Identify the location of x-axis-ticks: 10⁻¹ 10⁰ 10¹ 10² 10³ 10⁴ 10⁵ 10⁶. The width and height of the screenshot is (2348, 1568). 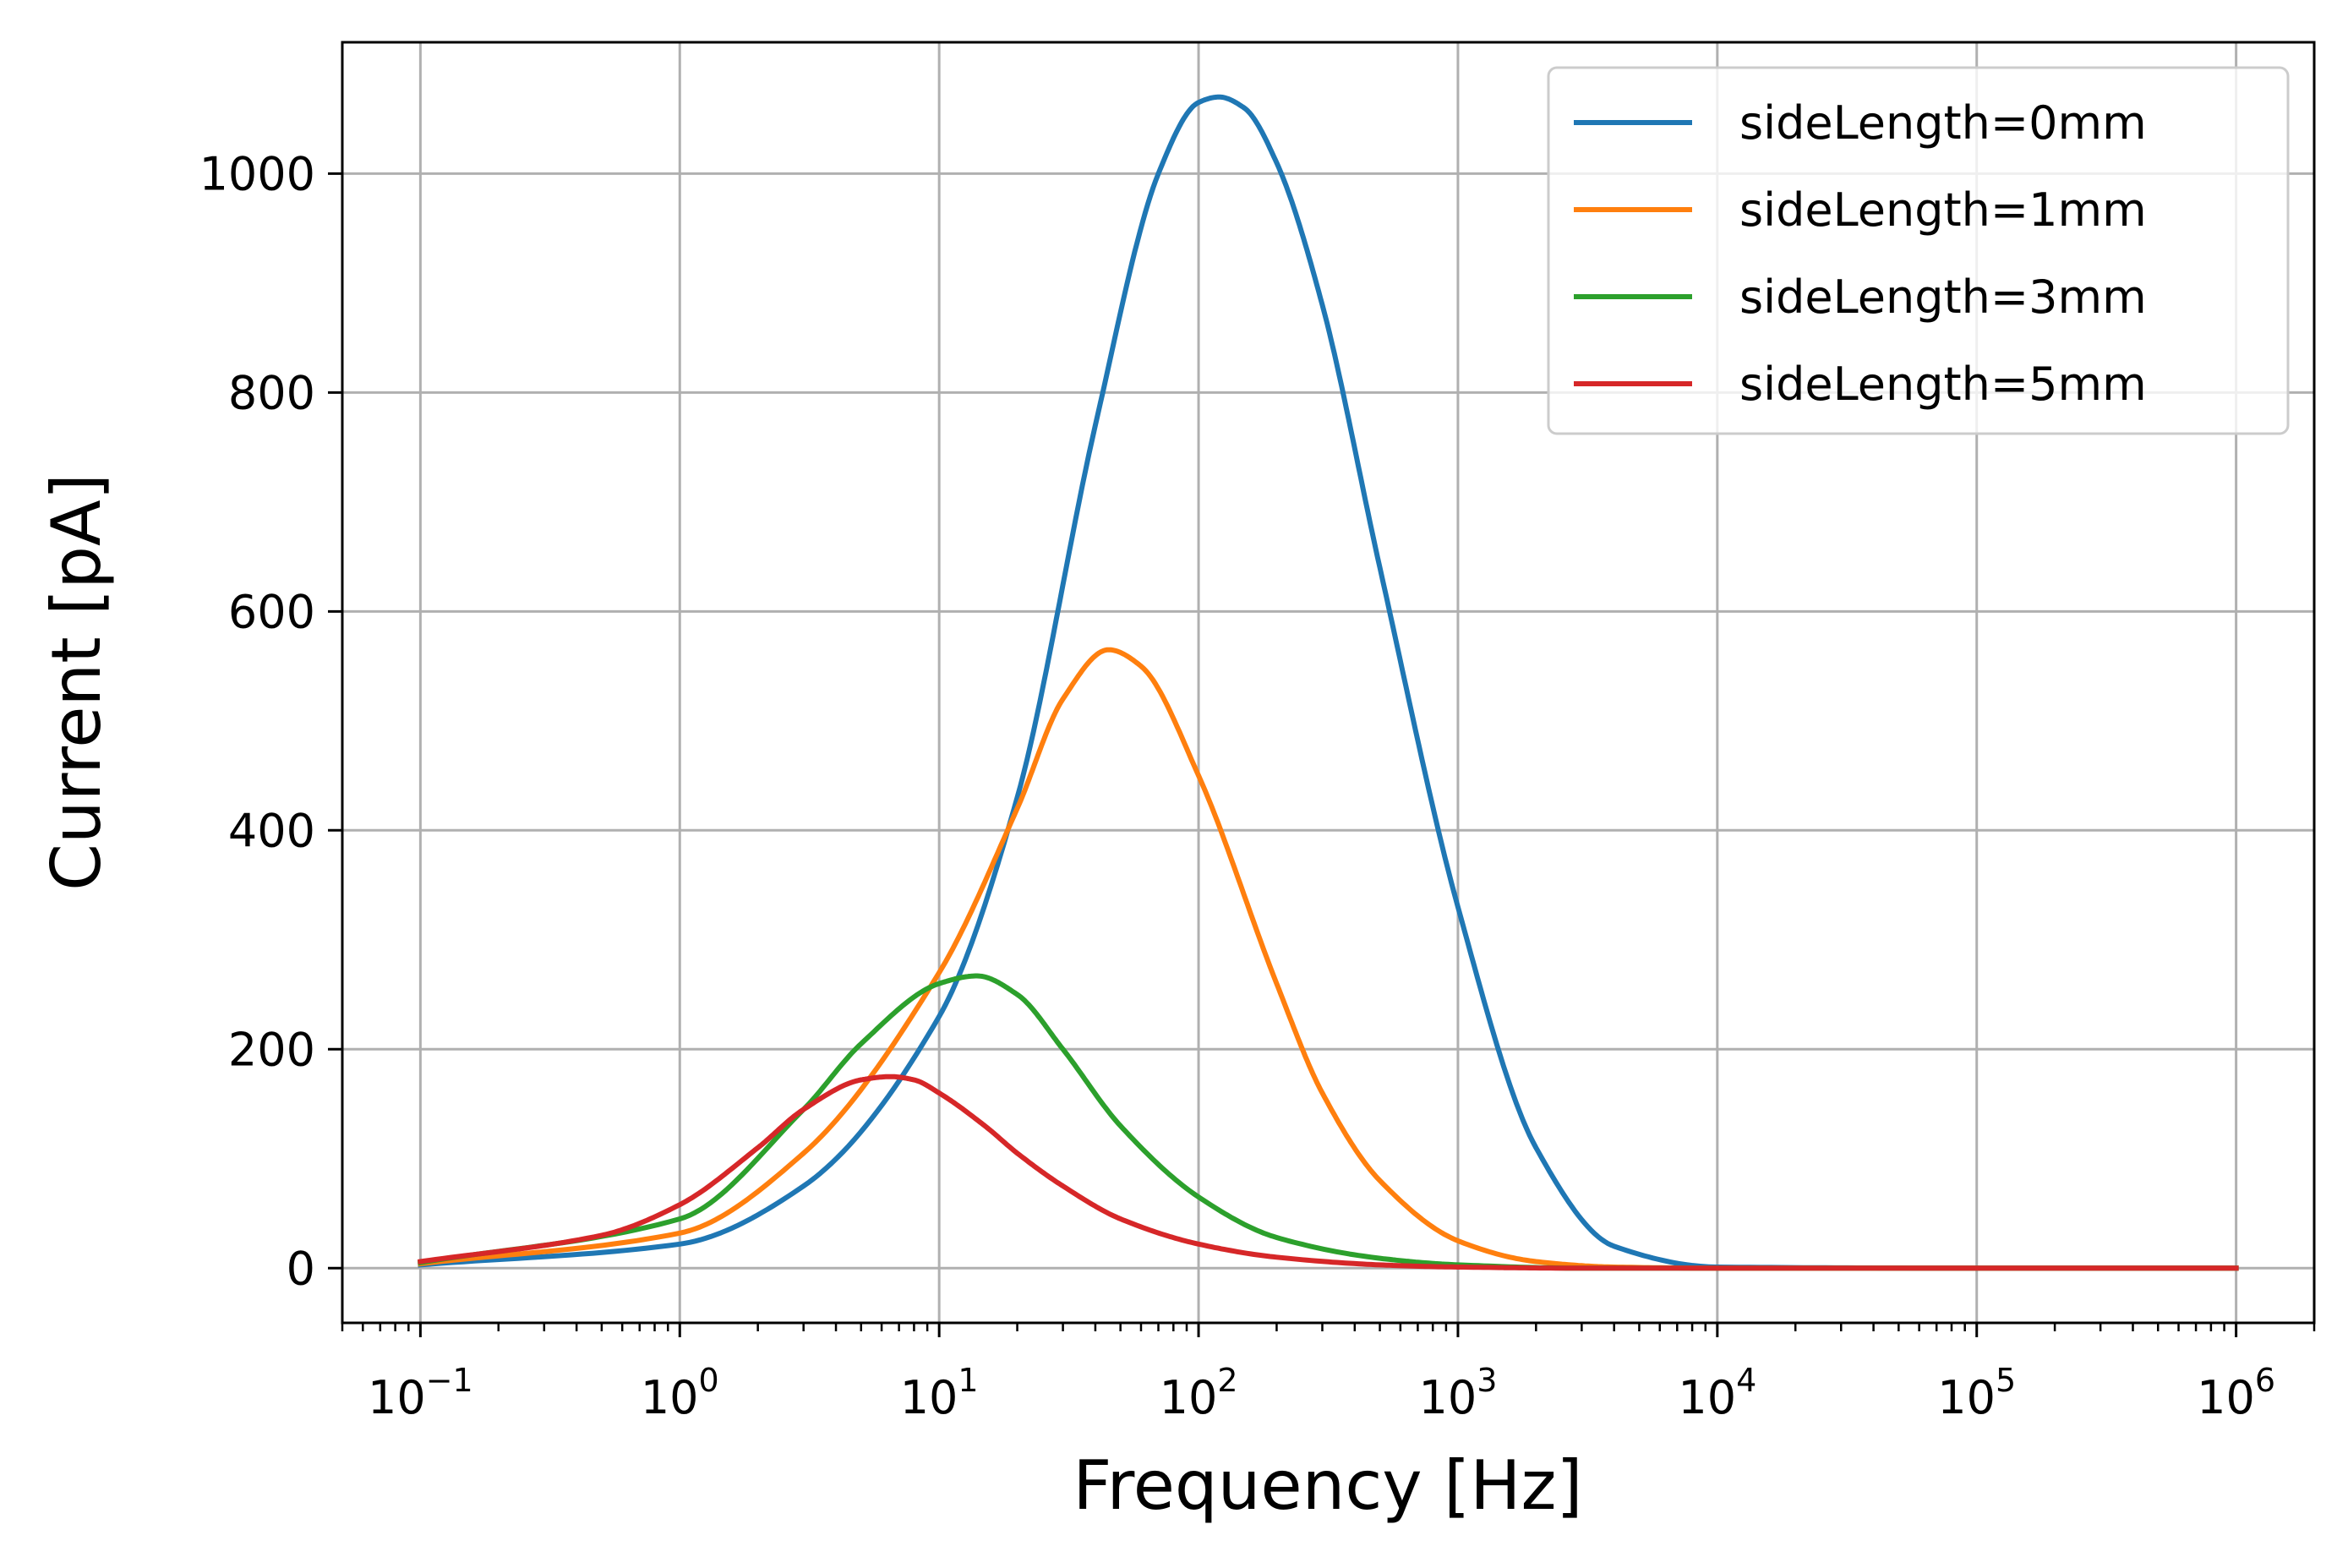
(1328, 1373).